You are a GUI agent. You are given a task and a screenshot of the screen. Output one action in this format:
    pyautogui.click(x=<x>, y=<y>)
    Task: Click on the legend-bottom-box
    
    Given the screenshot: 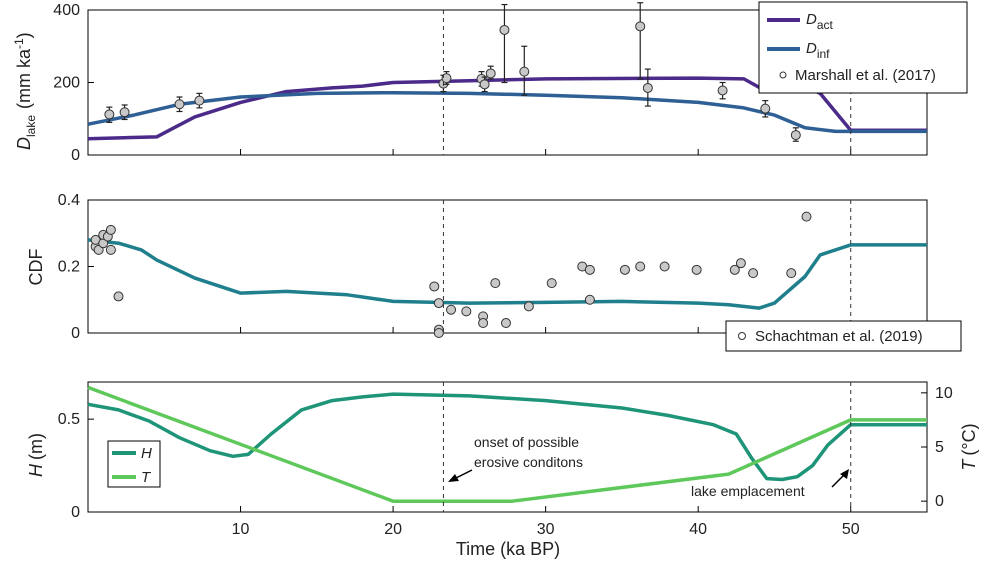 What is the action you would take?
    pyautogui.click(x=134, y=464)
    